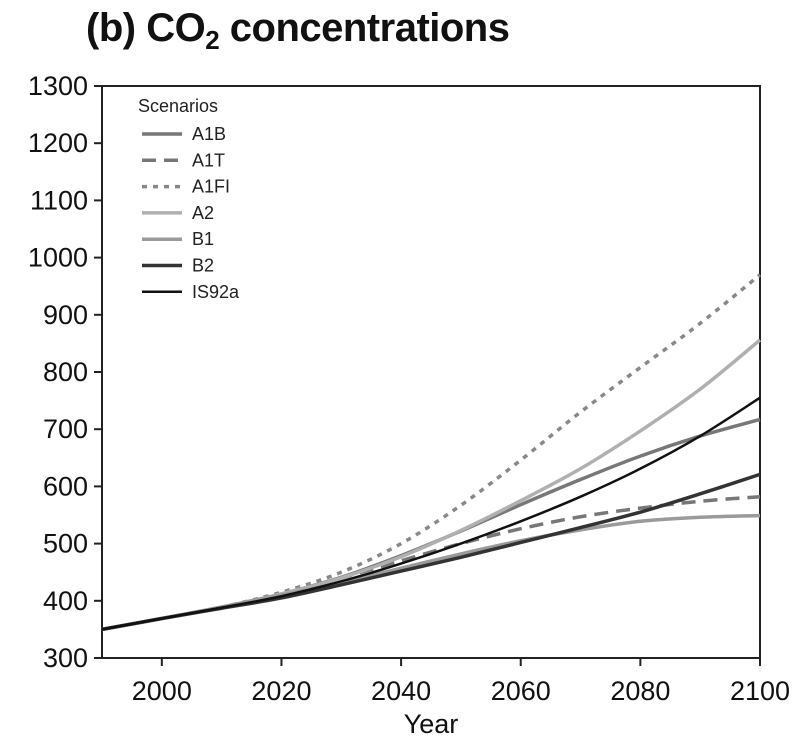 The height and width of the screenshot is (742, 793). Describe the element at coordinates (281, 691) in the screenshot. I see `x-tick-label: 2020` at that location.